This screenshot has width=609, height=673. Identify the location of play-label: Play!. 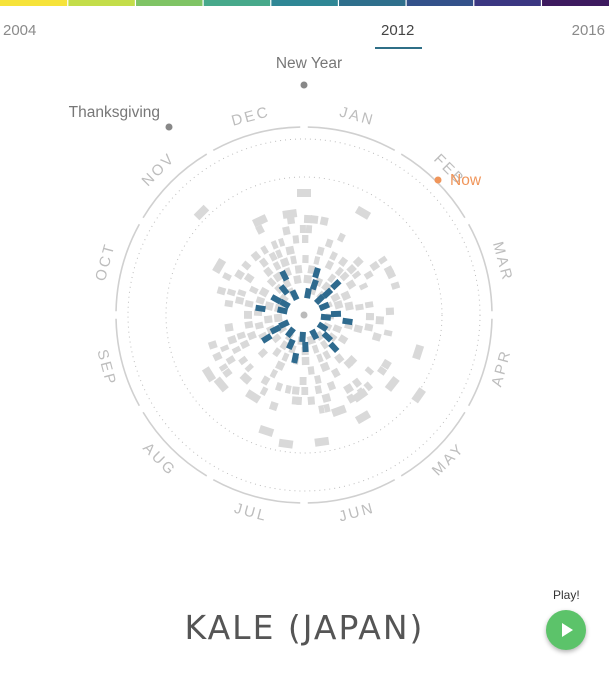
(566, 595).